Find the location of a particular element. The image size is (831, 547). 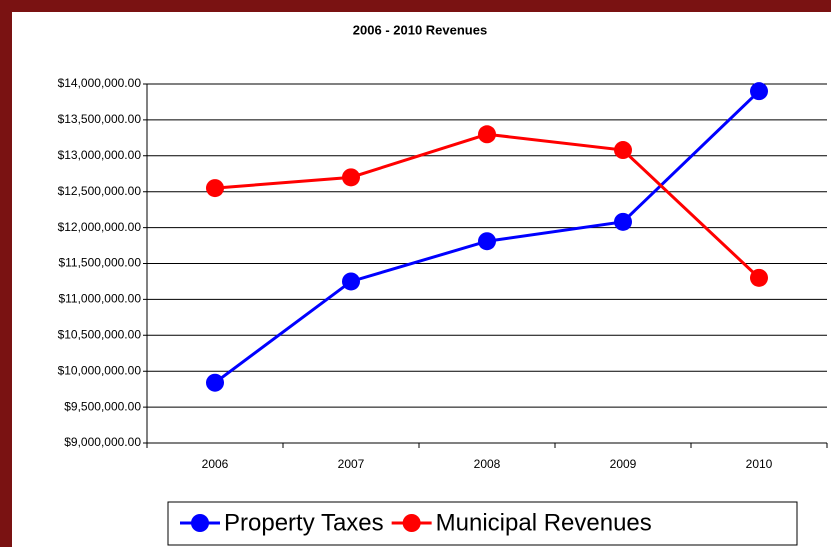

y-tick-label: $10,000,000.00 is located at coordinates (100, 370).